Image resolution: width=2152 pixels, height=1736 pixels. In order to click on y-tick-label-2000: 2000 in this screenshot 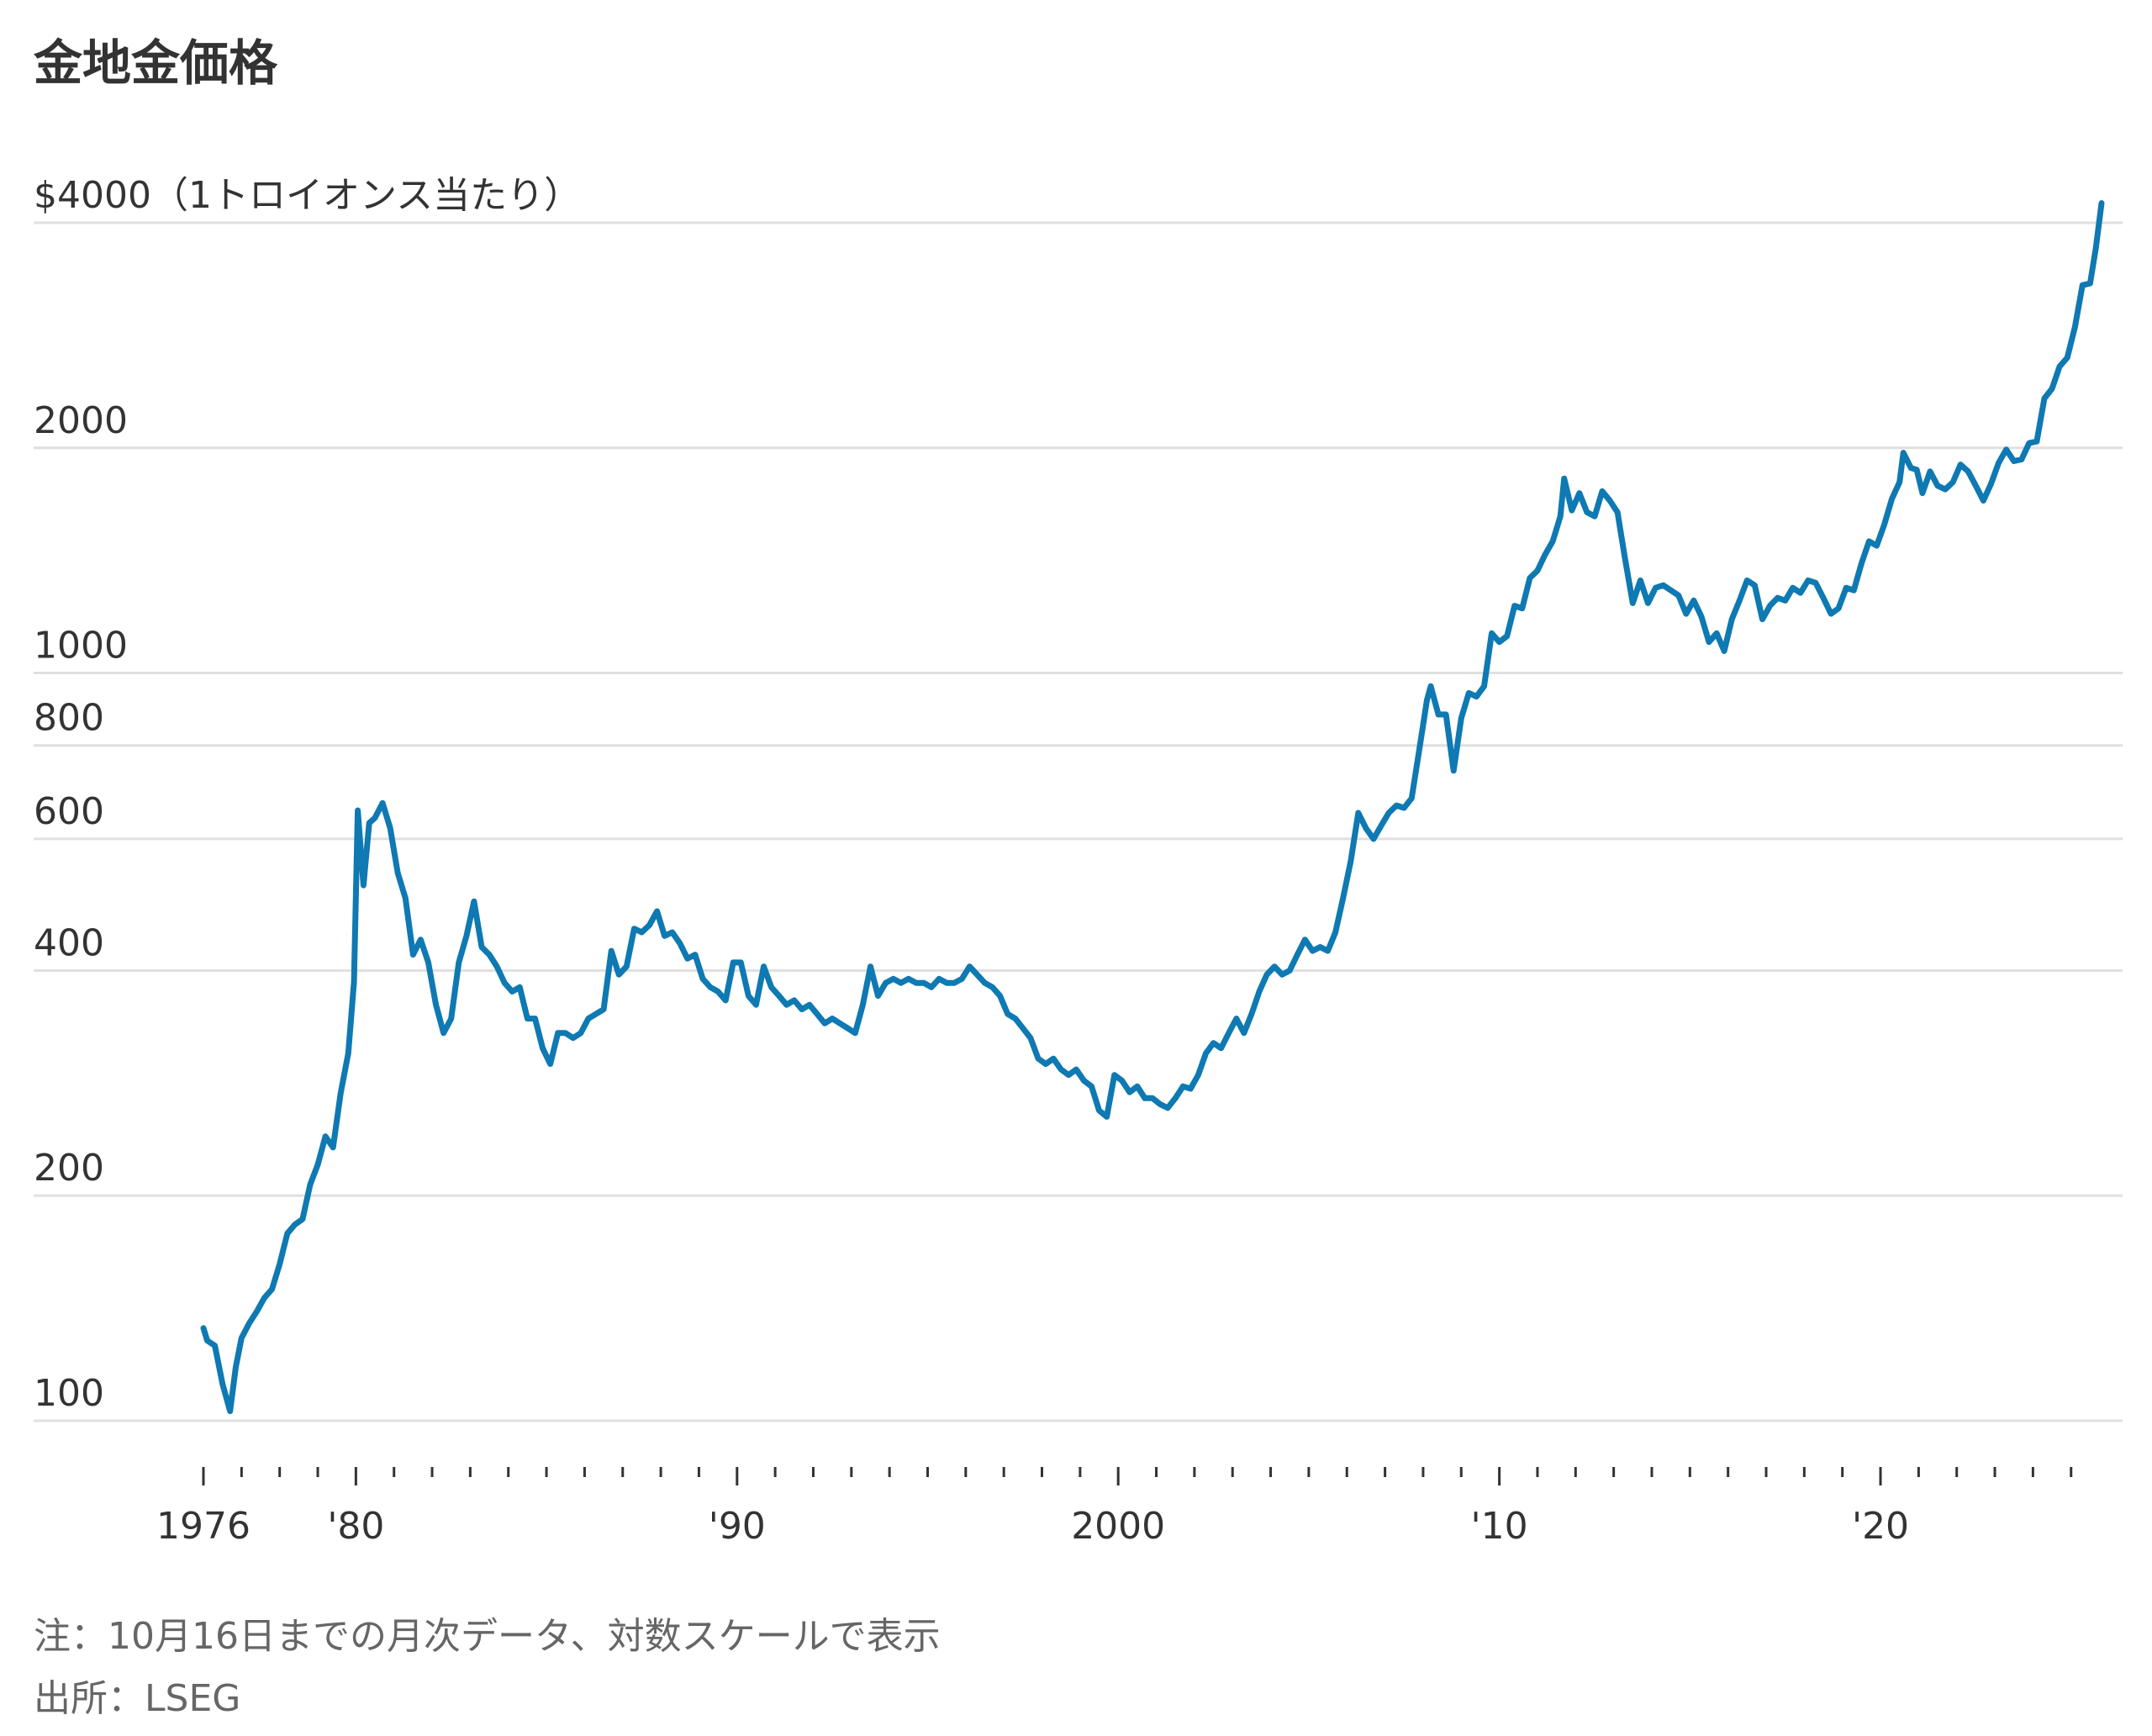, I will do `click(81, 420)`.